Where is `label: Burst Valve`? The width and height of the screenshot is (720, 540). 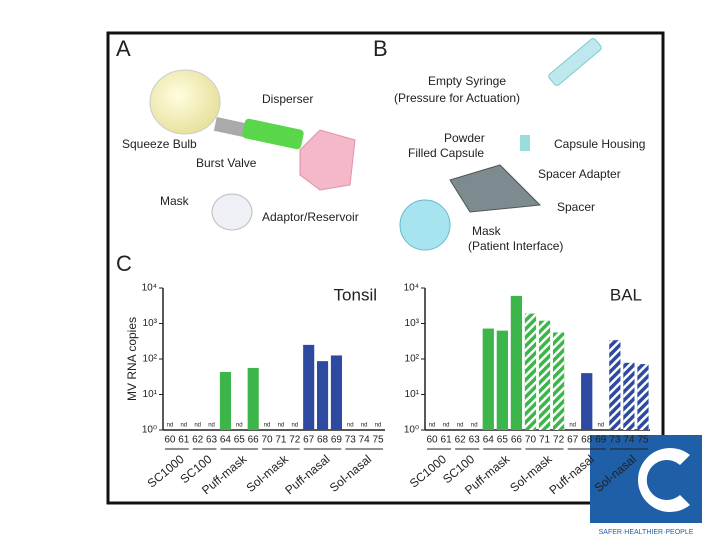
label: Burst Valve is located at coordinates (226, 163).